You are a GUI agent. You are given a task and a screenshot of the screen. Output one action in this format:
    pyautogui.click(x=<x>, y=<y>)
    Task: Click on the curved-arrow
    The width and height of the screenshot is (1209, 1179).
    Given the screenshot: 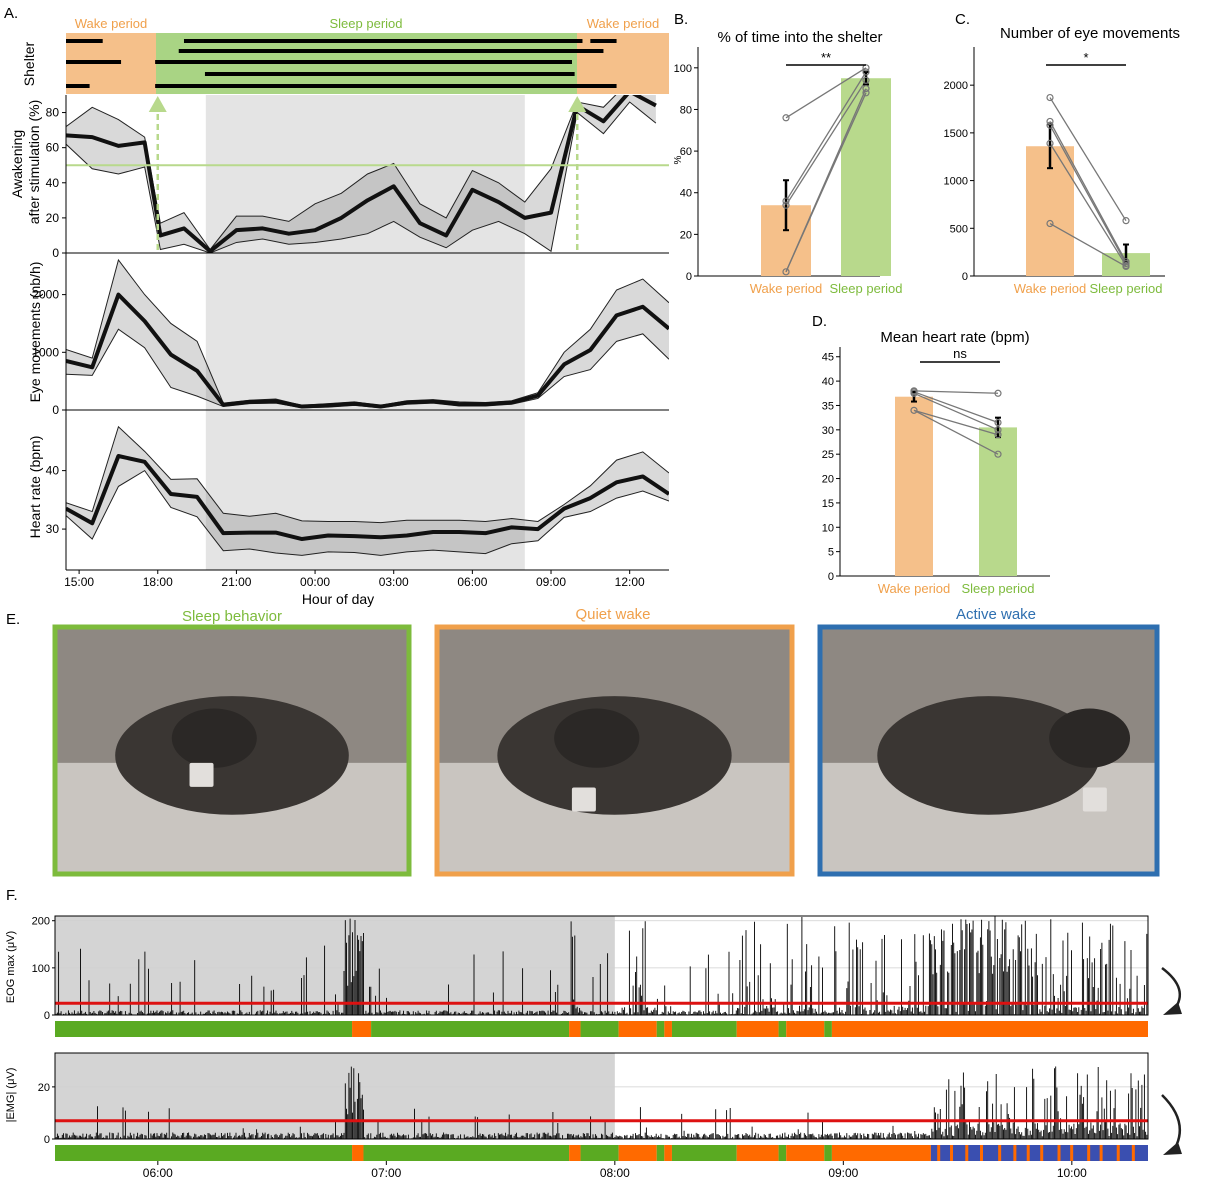 What is the action you would take?
    pyautogui.click(x=1171, y=1122)
    